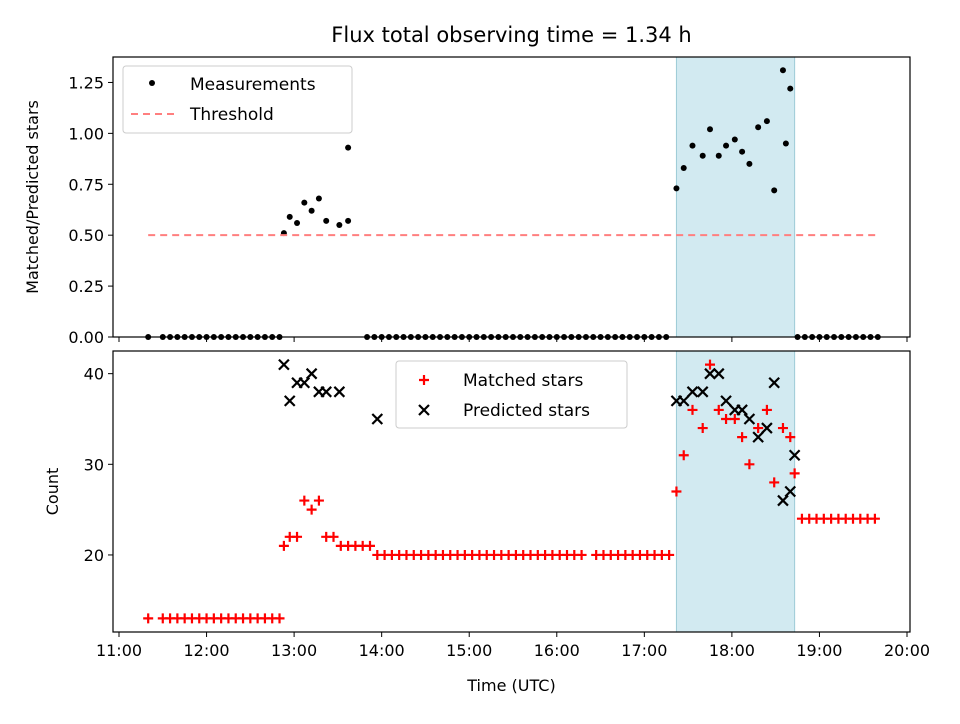 The width and height of the screenshot is (960, 724). What do you see at coordinates (253, 85) in the screenshot?
I see `legend-label: Measurements` at bounding box center [253, 85].